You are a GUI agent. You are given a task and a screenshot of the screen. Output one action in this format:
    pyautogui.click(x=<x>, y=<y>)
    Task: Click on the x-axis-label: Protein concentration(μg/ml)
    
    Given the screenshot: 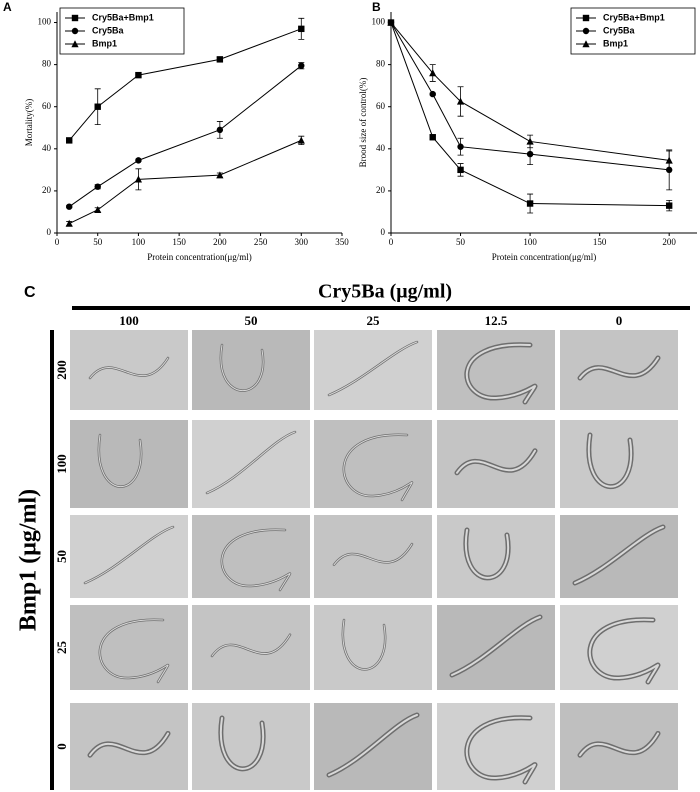 What is the action you would take?
    pyautogui.click(x=544, y=257)
    